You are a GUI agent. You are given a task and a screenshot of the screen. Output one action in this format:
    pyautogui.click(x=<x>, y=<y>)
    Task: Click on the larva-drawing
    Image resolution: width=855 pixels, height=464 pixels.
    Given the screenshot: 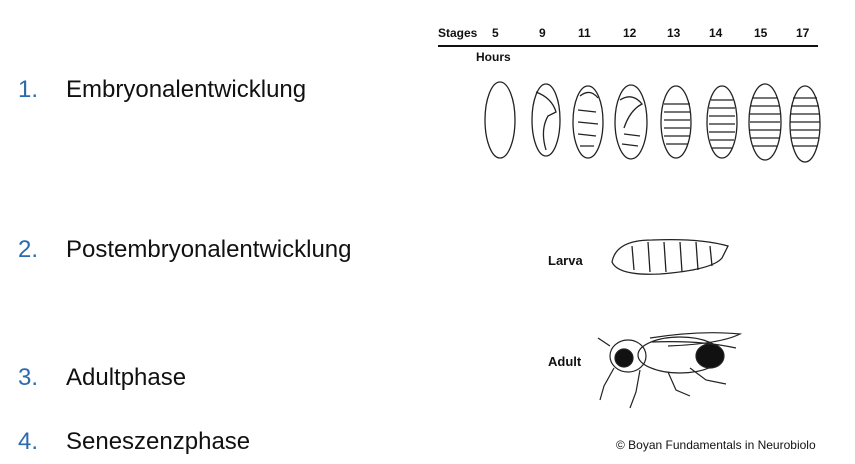 What is the action you would take?
    pyautogui.click(x=670, y=256)
    